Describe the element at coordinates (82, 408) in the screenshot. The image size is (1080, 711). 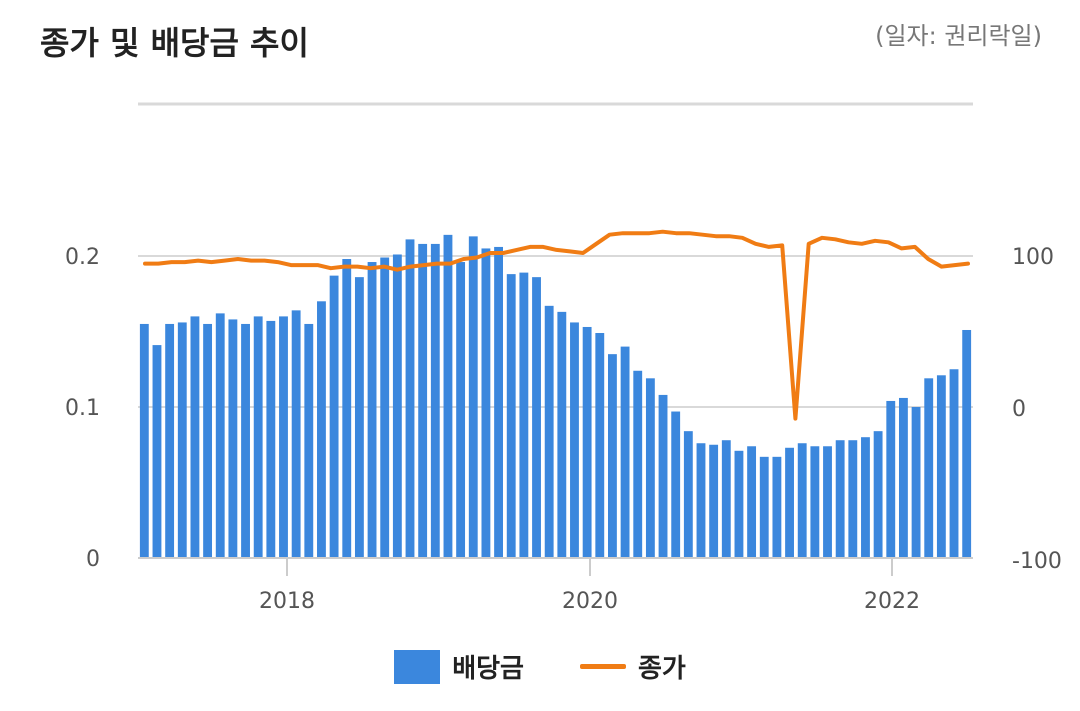
I see `y-left-tick-label: 0.1` at that location.